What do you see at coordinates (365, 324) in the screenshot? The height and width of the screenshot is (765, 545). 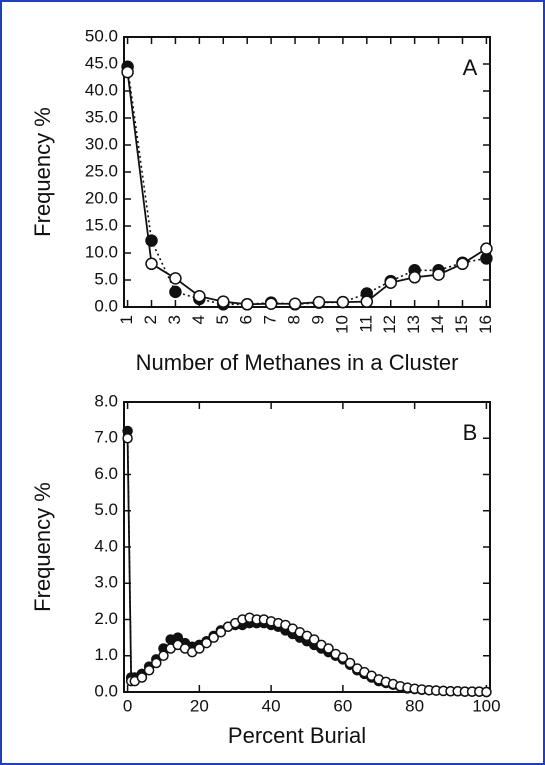 I see `x-tick-label: 11` at bounding box center [365, 324].